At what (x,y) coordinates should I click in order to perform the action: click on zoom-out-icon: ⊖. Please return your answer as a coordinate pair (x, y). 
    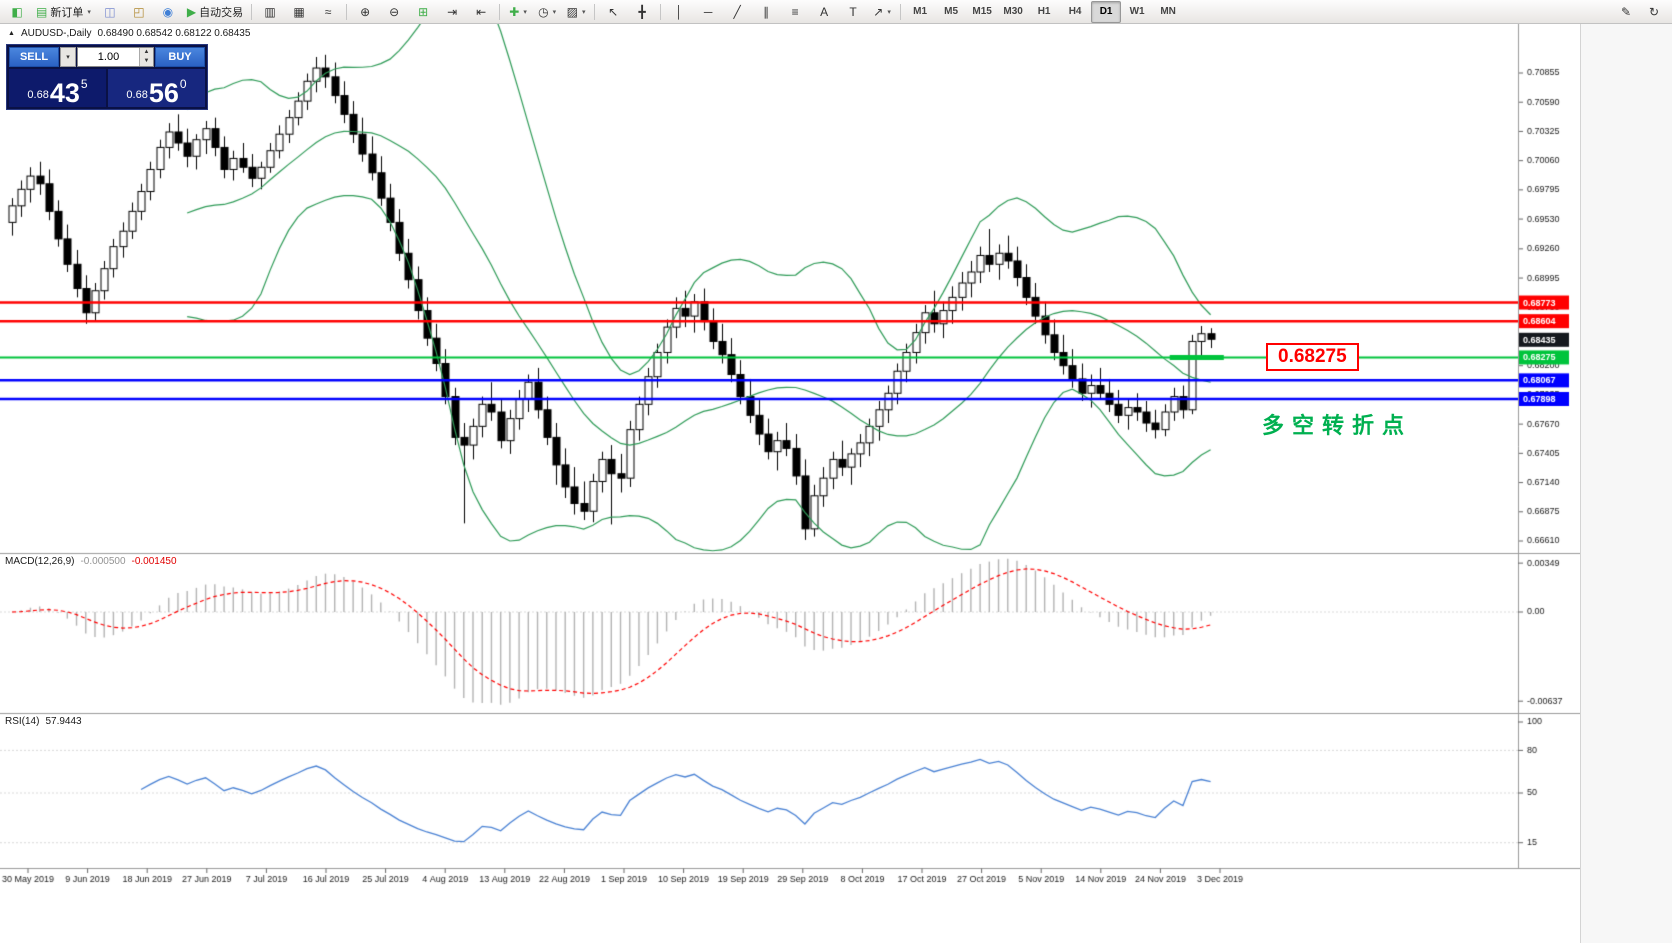
    Looking at the image, I should click on (394, 11).